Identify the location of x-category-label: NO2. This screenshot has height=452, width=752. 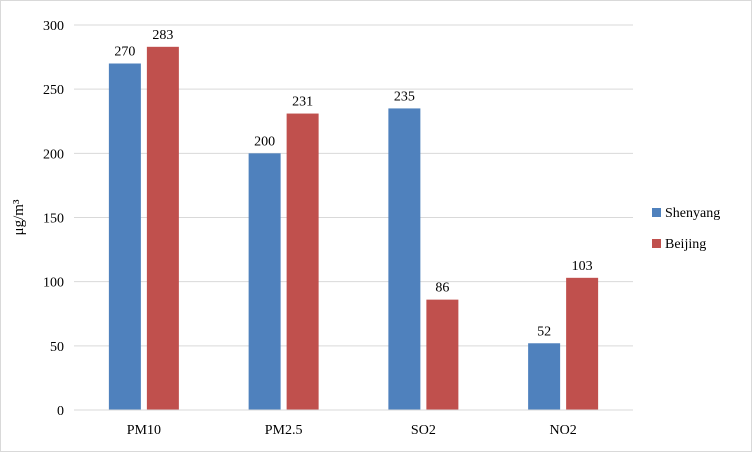
(563, 430).